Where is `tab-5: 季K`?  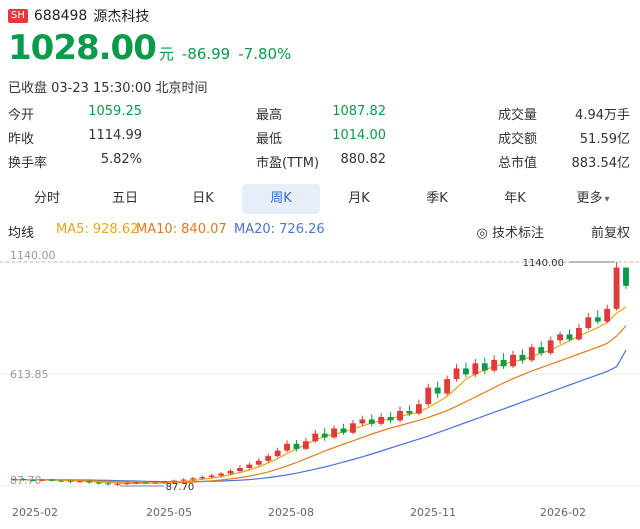 tab-5: 季K is located at coordinates (437, 199).